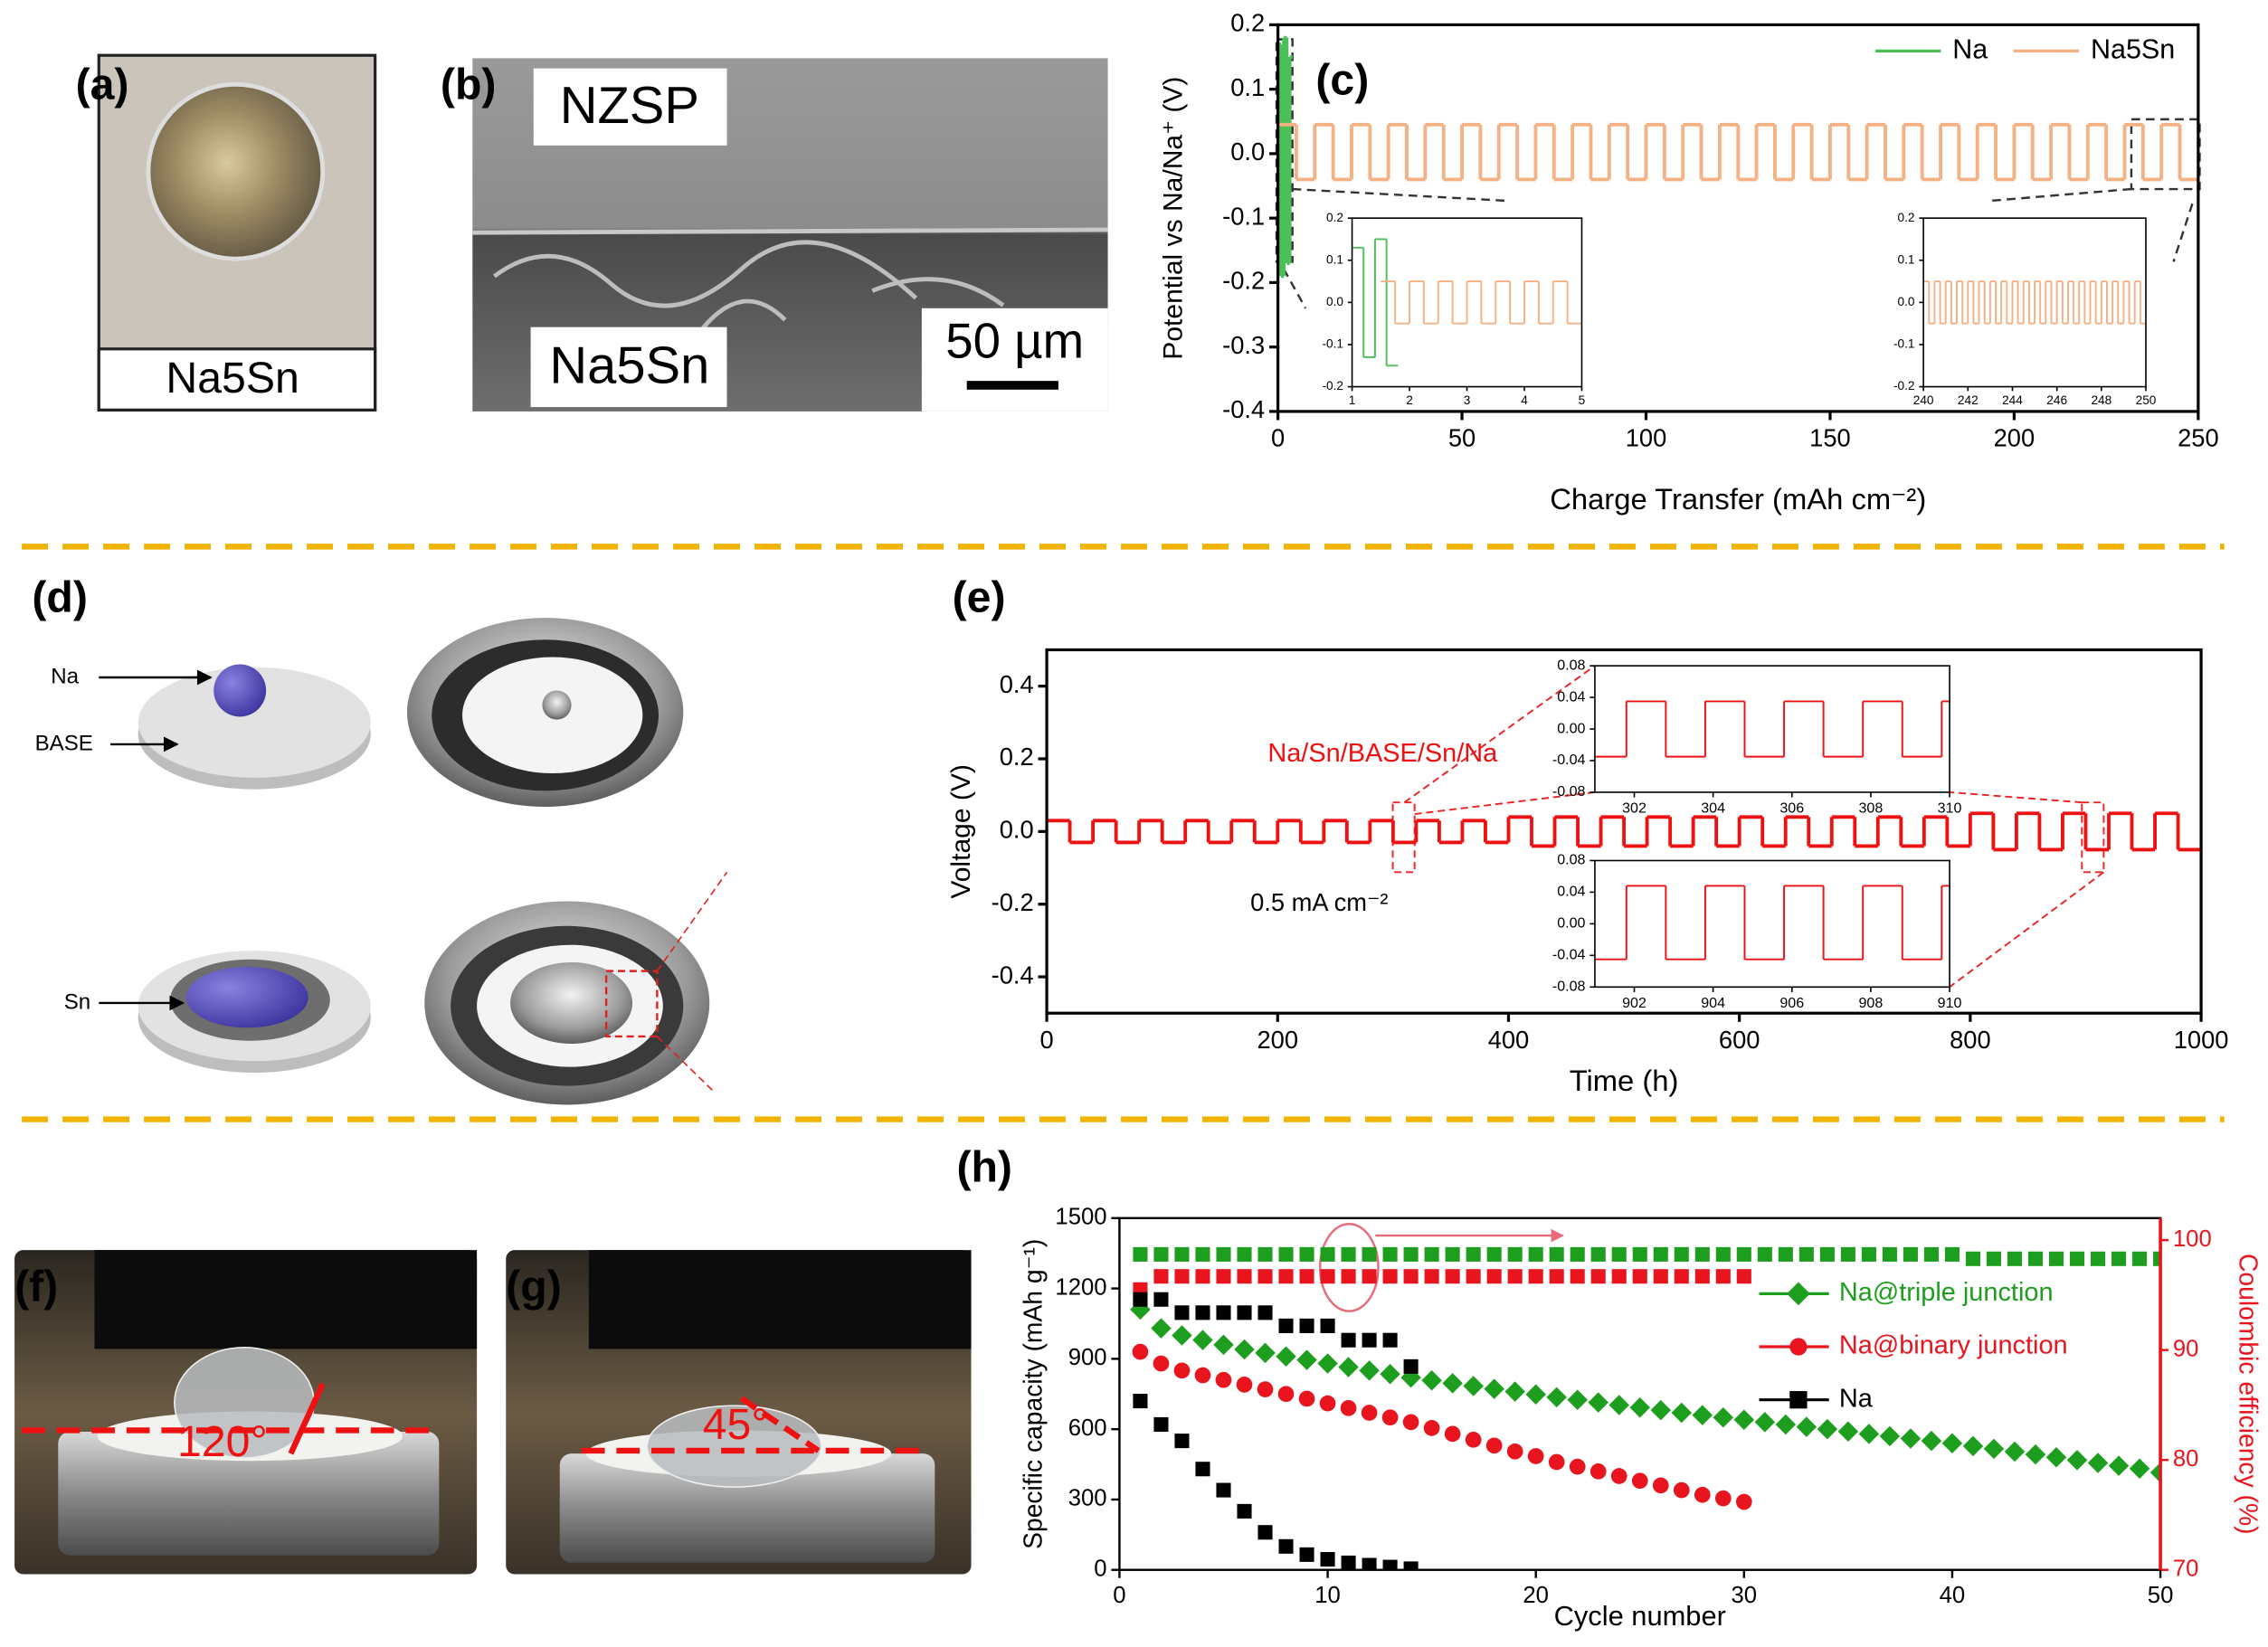 The width and height of the screenshot is (2268, 1647). Describe the element at coordinates (629, 106) in the screenshot. I see `layer-label: NZSP` at that location.